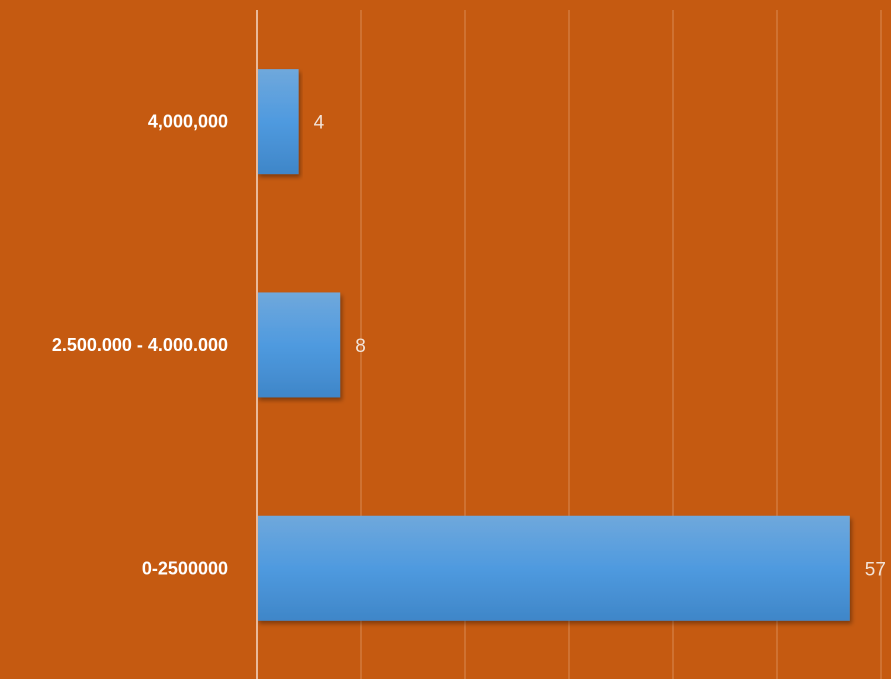 The image size is (891, 679). What do you see at coordinates (319, 123) in the screenshot?
I see `data-label: 4` at bounding box center [319, 123].